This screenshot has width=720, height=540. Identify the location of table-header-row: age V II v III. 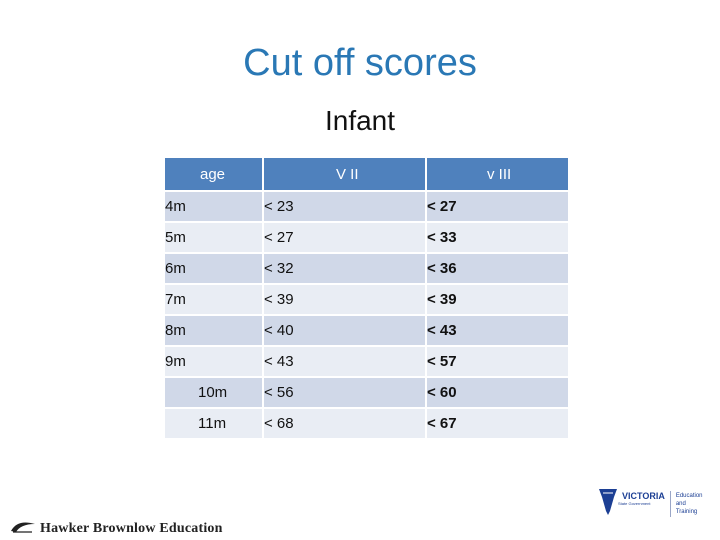
(366, 174).